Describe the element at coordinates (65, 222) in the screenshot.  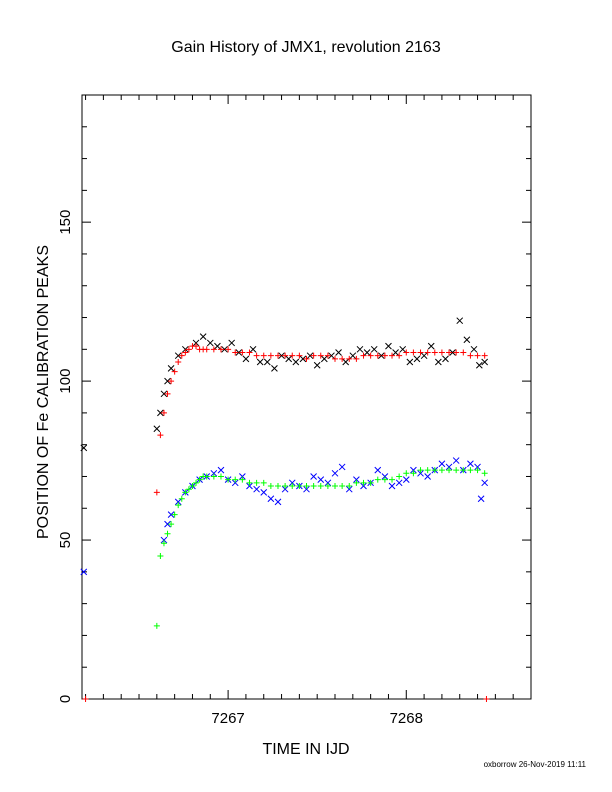
I see `y-tick-label: 150` at that location.